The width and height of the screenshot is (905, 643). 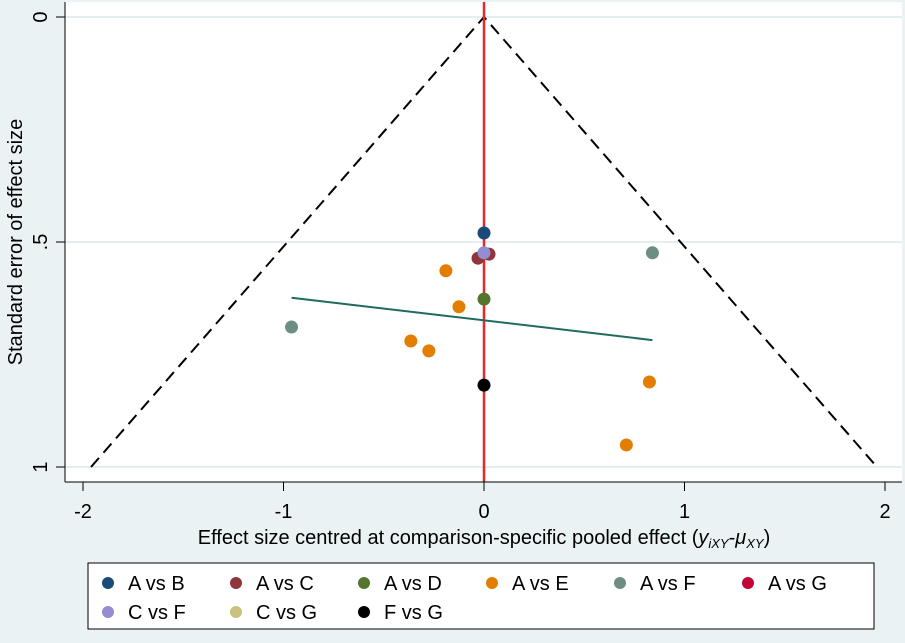 I want to click on y-axis-label: Standard error of effect size, so click(x=16, y=242).